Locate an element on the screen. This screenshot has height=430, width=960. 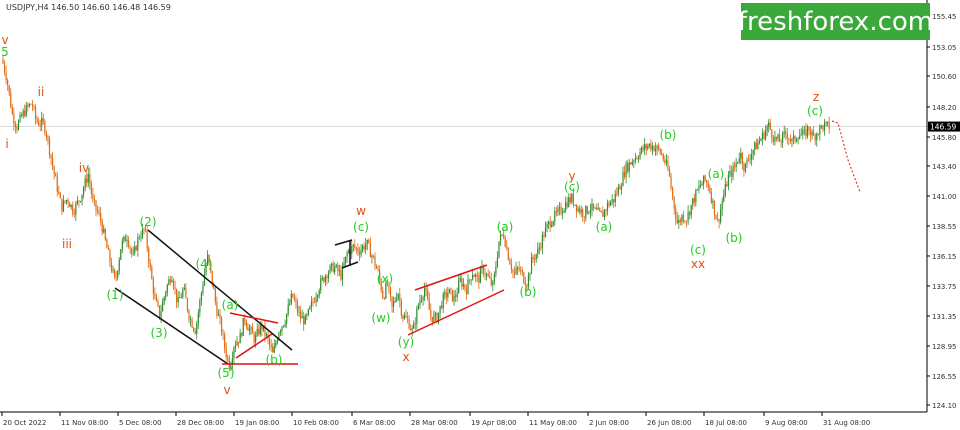
wave-label: (c) is located at coordinates (572, 187).